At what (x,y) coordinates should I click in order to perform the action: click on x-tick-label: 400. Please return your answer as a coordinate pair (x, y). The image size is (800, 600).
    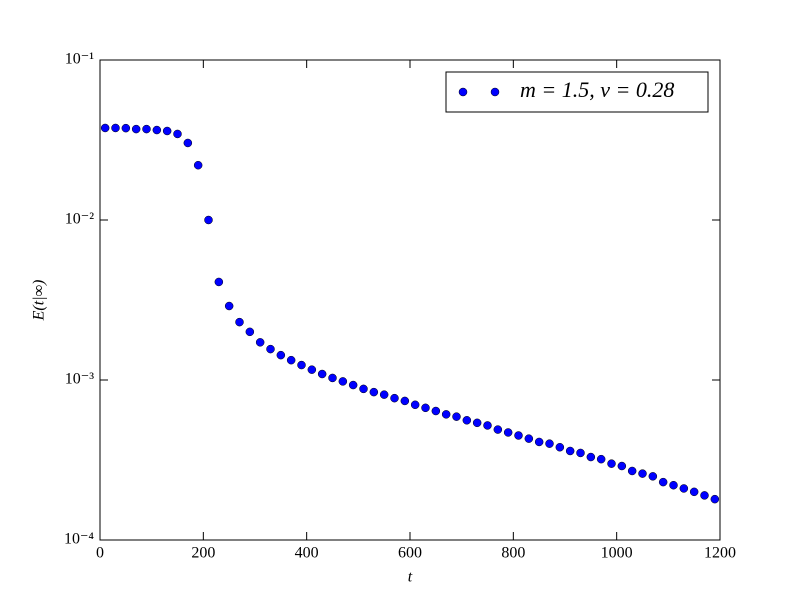
    Looking at the image, I should click on (307, 553).